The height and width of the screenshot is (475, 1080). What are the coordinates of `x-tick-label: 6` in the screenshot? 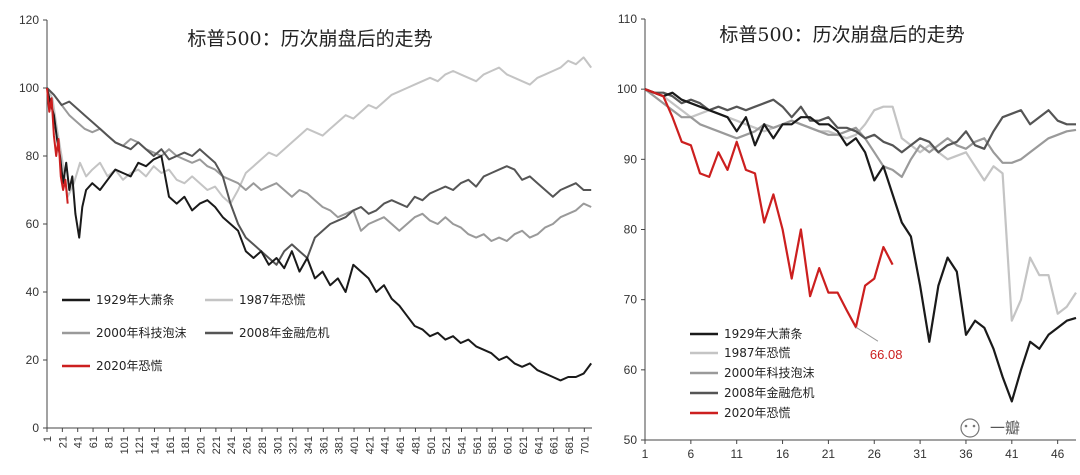 It's located at (691, 454).